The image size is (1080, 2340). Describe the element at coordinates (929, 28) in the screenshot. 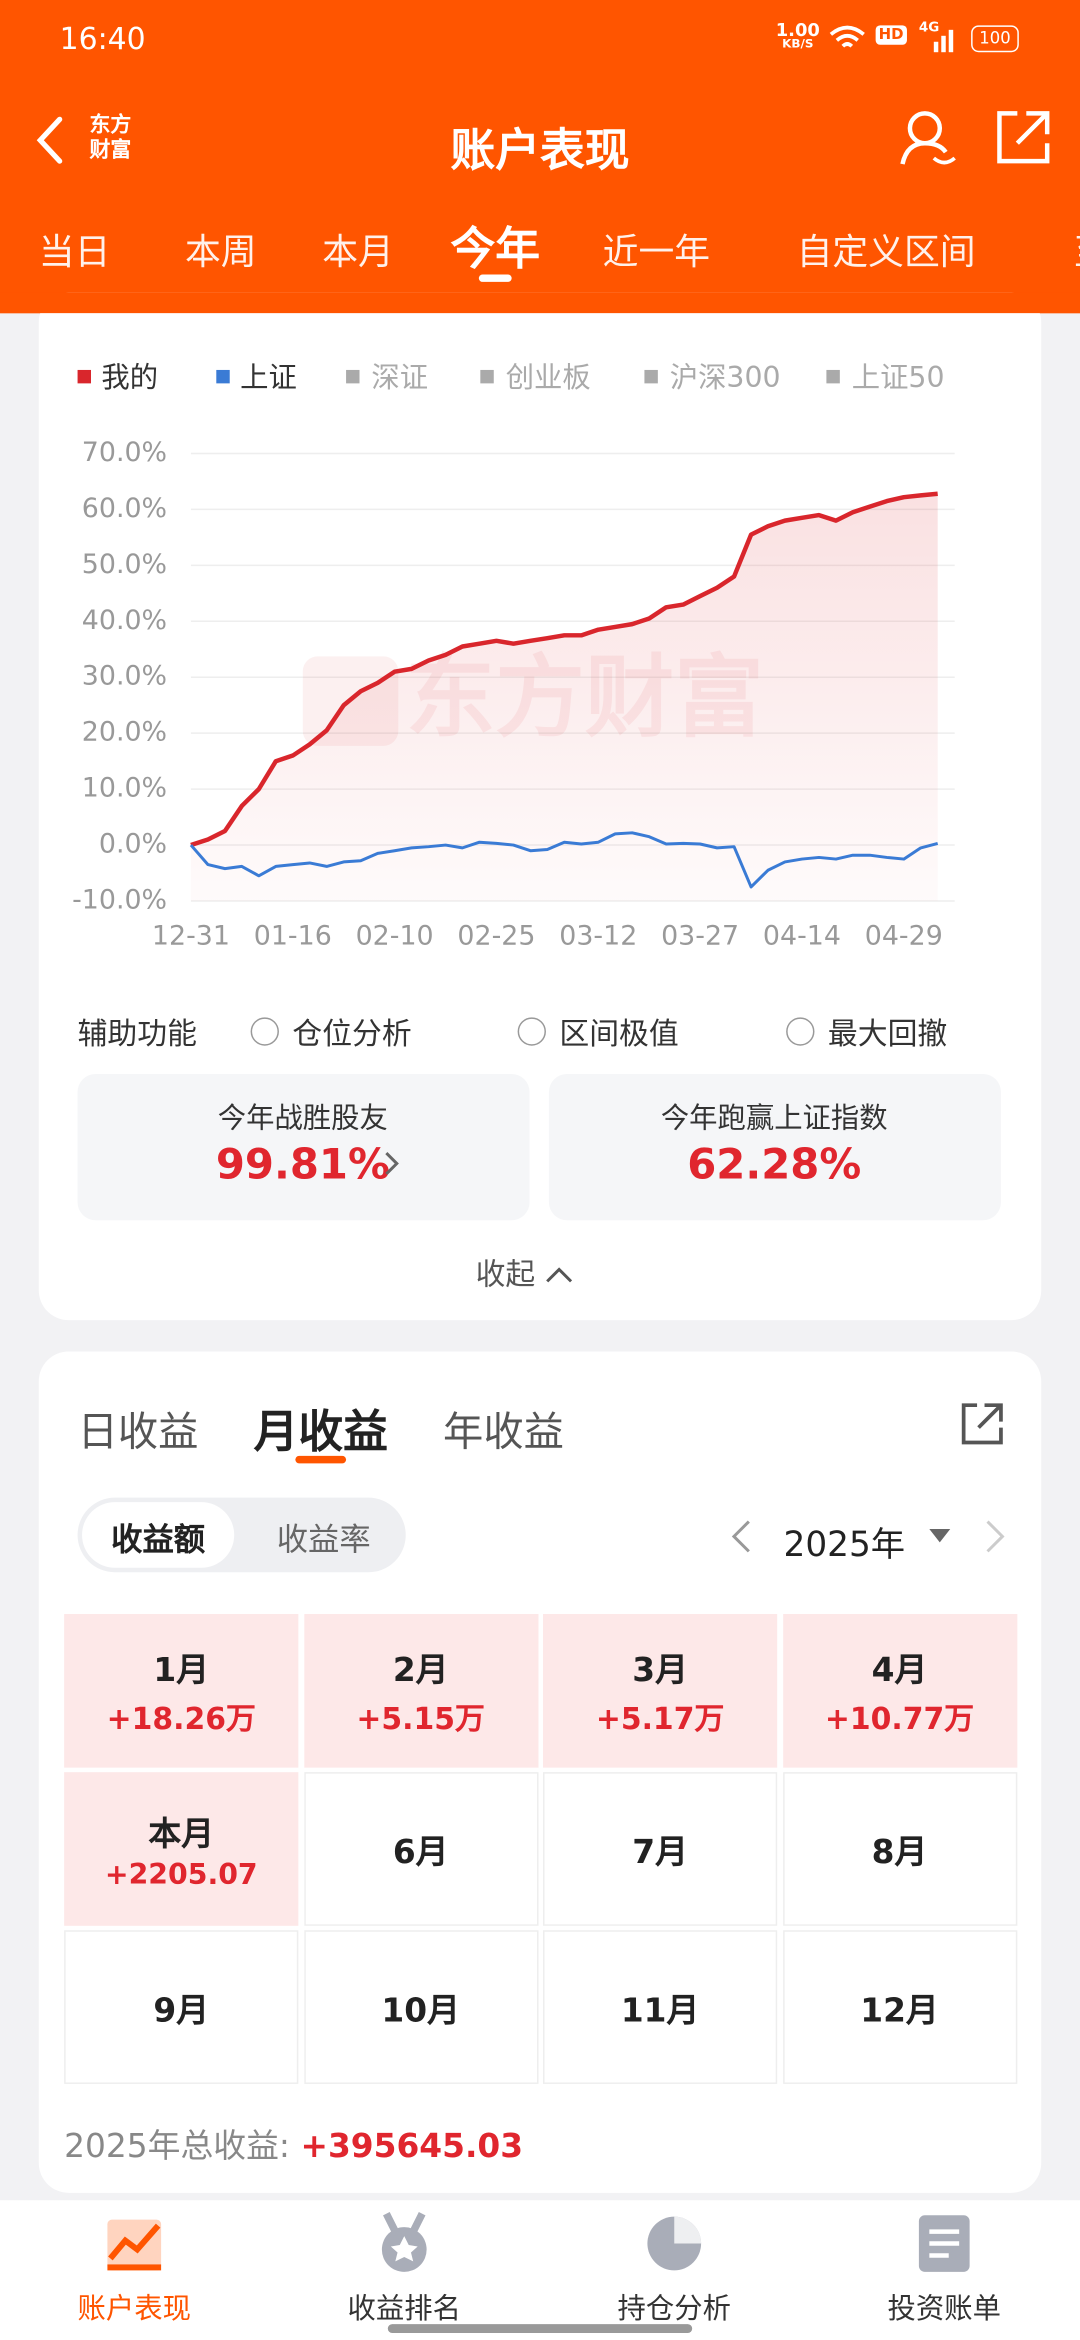

I see `network-type: 4G` at that location.